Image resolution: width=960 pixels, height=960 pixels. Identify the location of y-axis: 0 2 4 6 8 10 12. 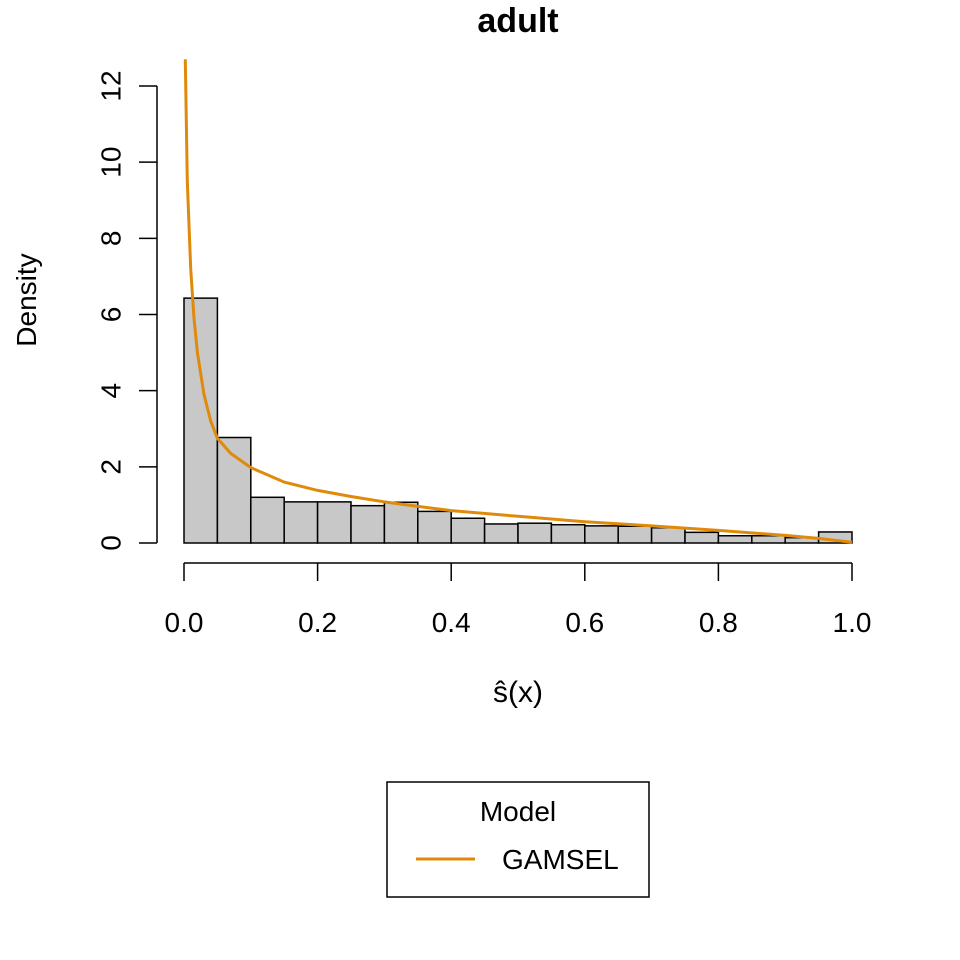
(127, 310).